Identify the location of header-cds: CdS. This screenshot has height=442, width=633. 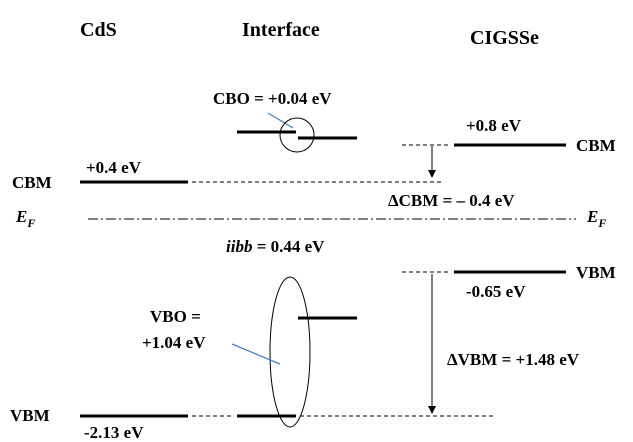
(98, 30).